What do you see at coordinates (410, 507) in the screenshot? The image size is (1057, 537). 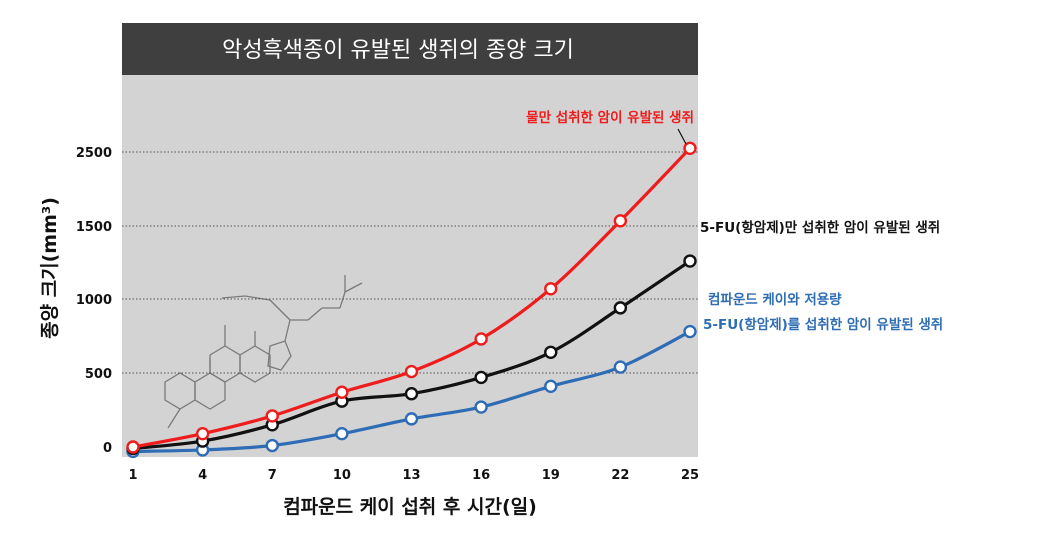 I see `x-axis-title: 컴파운드 케이 섭취 후 시간(일)` at bounding box center [410, 507].